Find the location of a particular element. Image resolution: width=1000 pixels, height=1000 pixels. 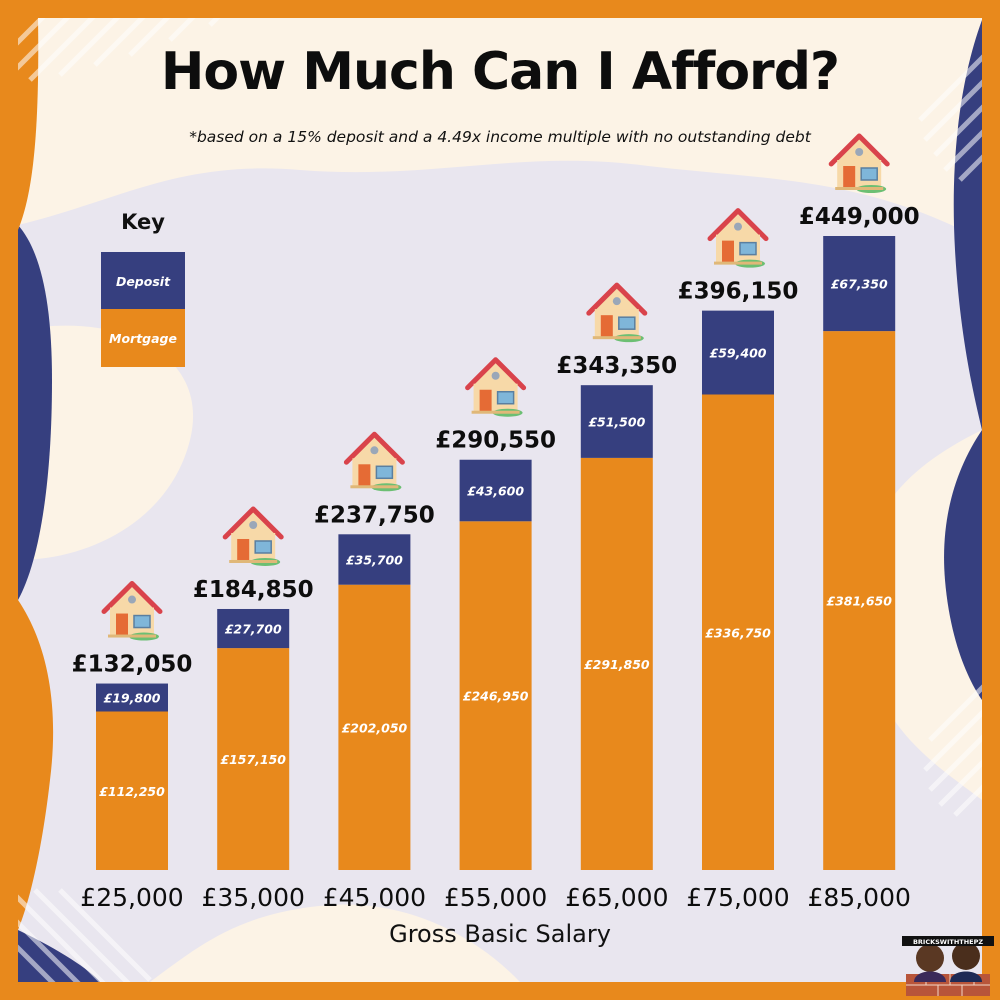

frame-left is located at coordinates (9, 500).